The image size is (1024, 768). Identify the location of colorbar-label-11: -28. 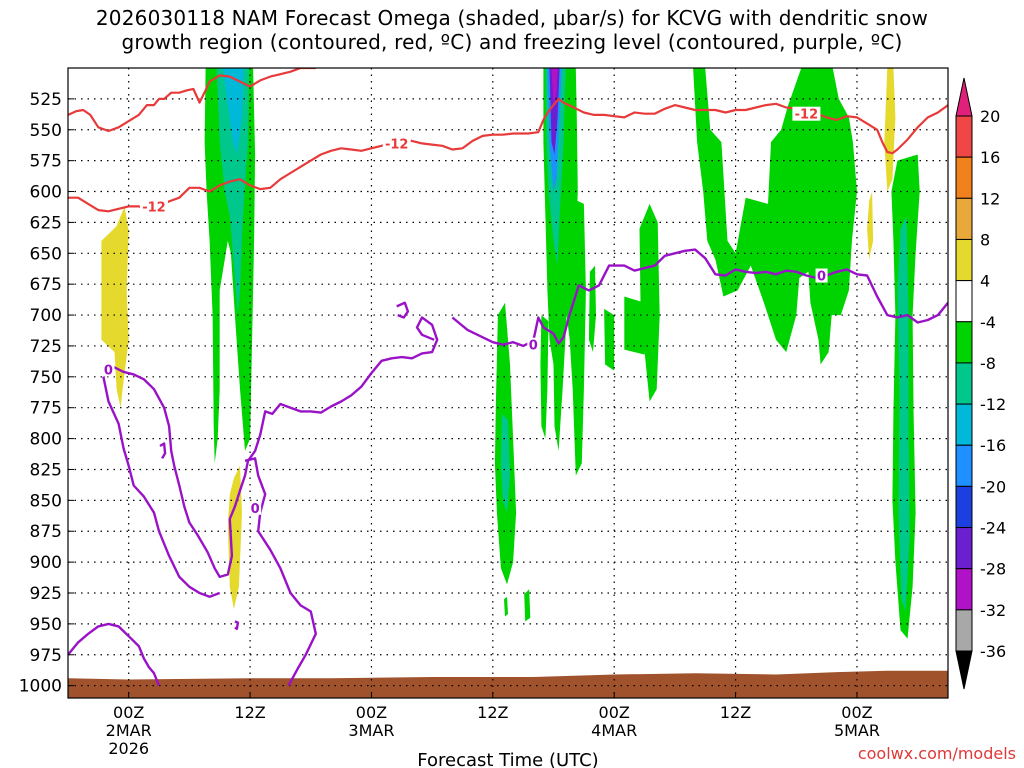
(993, 569).